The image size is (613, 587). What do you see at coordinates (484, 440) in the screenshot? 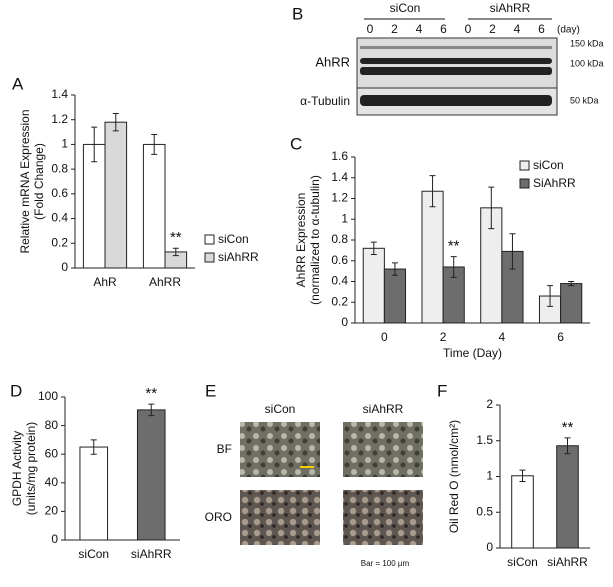
I see `y-tick-label: 1.5` at bounding box center [484, 440].